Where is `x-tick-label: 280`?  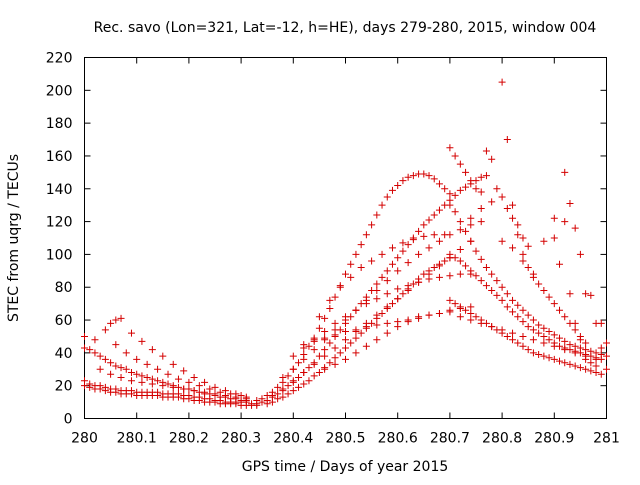
x-tick-label: 280 is located at coordinates (84, 439).